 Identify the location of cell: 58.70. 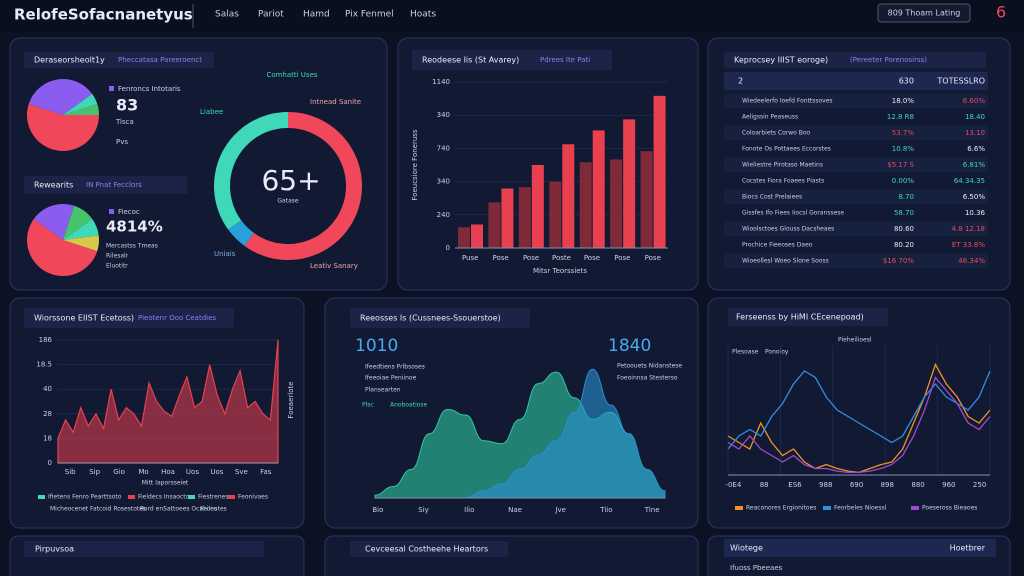
(904, 213).